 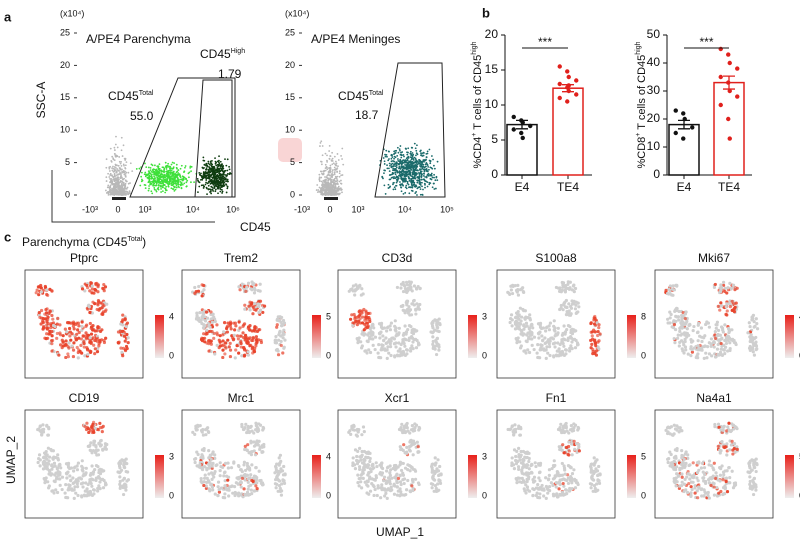 What do you see at coordinates (522, 187) in the screenshot?
I see `x-tick-label: E4` at bounding box center [522, 187].